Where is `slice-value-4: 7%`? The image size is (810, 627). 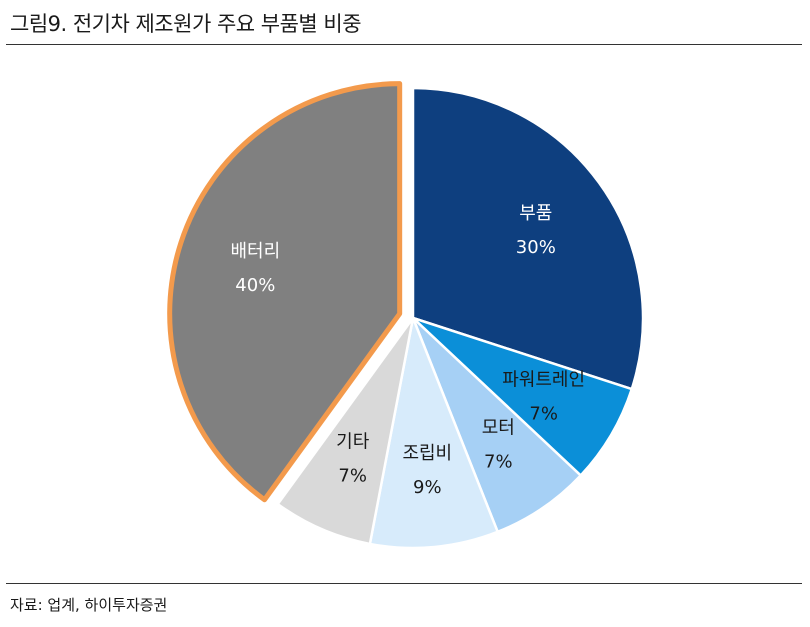
slice-value-4: 7% is located at coordinates (352, 475).